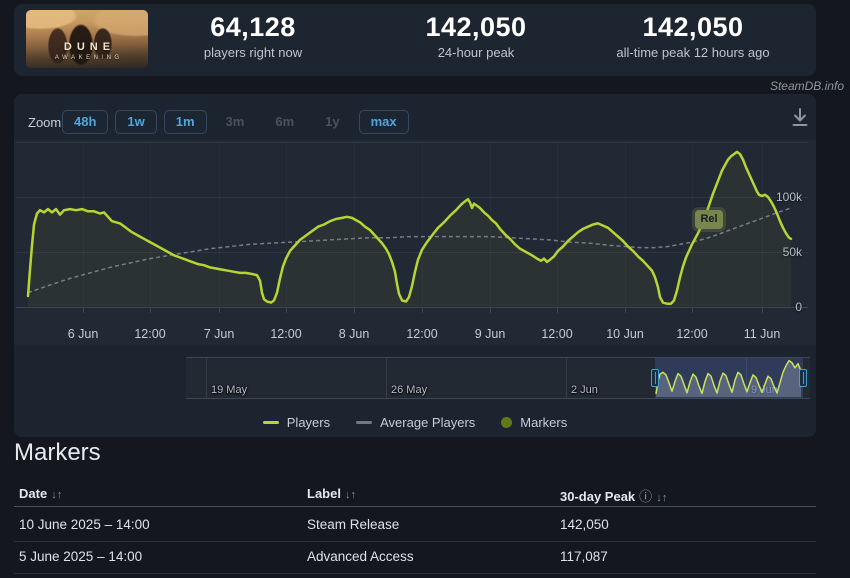 This screenshot has width=850, height=578. I want to click on game-logo-title: DUNE, so click(89, 47).